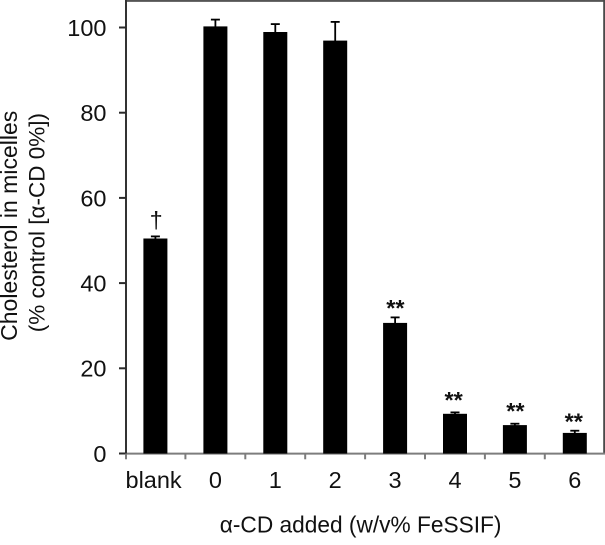 The height and width of the screenshot is (545, 605). Describe the element at coordinates (361, 525) in the screenshot. I see `svg-text: α-CD added (w/v% FeSSIF)` at that location.